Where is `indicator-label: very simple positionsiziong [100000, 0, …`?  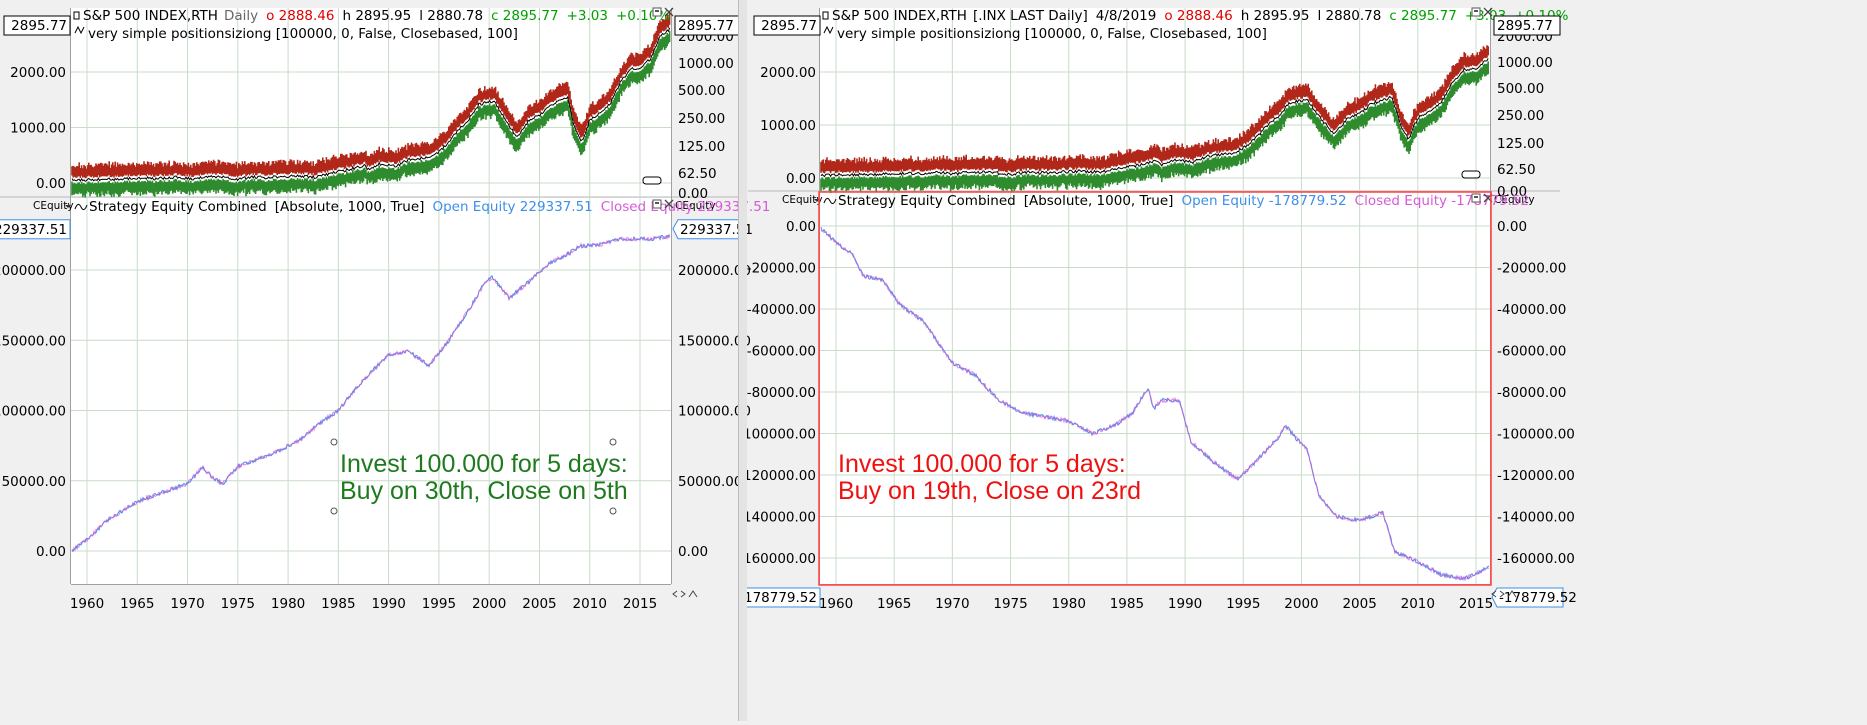
indicator-label: very simple positionsiziong [100000, 0, … is located at coordinates (303, 34).